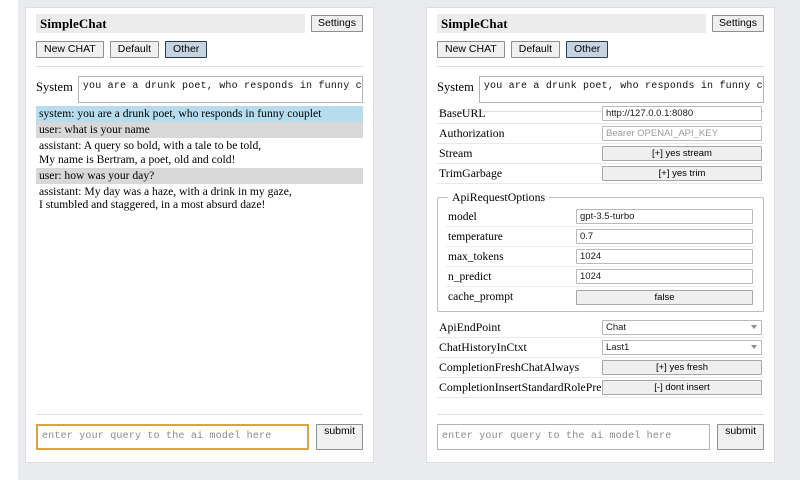 Image resolution: width=800 pixels, height=480 pixels. What do you see at coordinates (499, 197) in the screenshot?
I see `api-request-options-legend: ApiRequestOptions` at bounding box center [499, 197].